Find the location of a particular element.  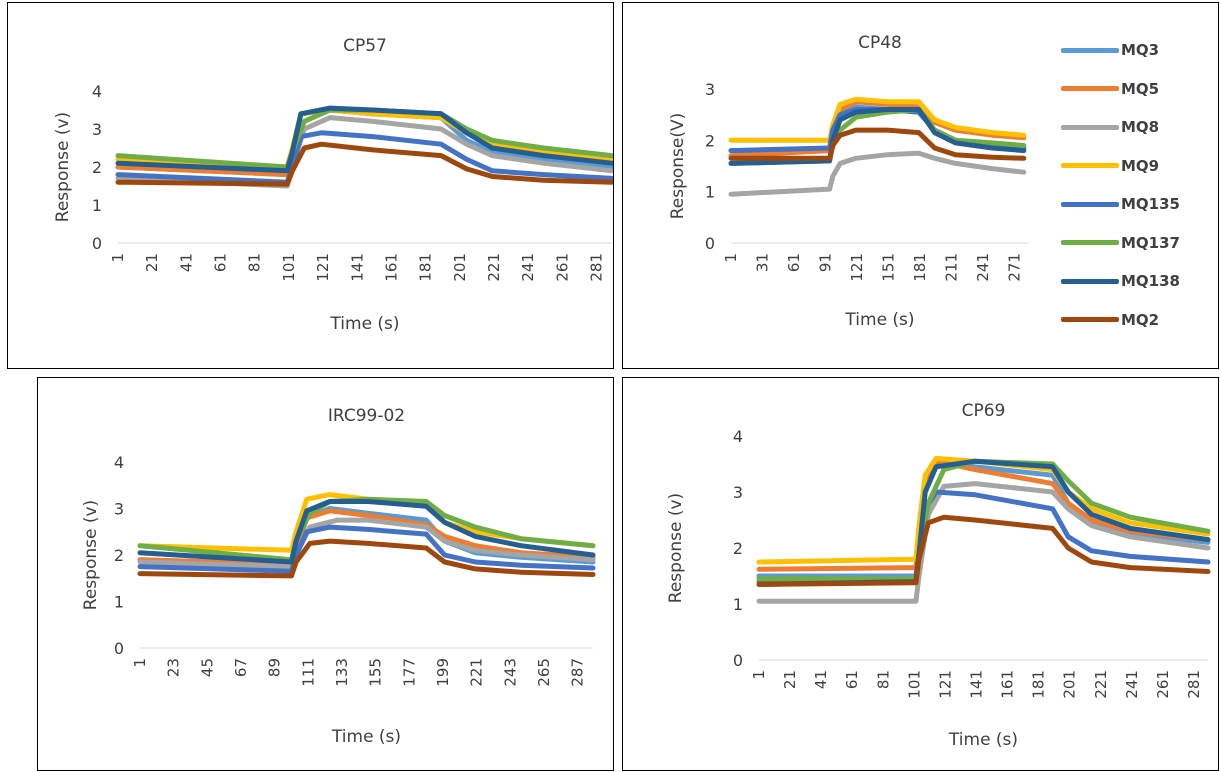

x-tick-label: 271 is located at coordinates (1014, 267).